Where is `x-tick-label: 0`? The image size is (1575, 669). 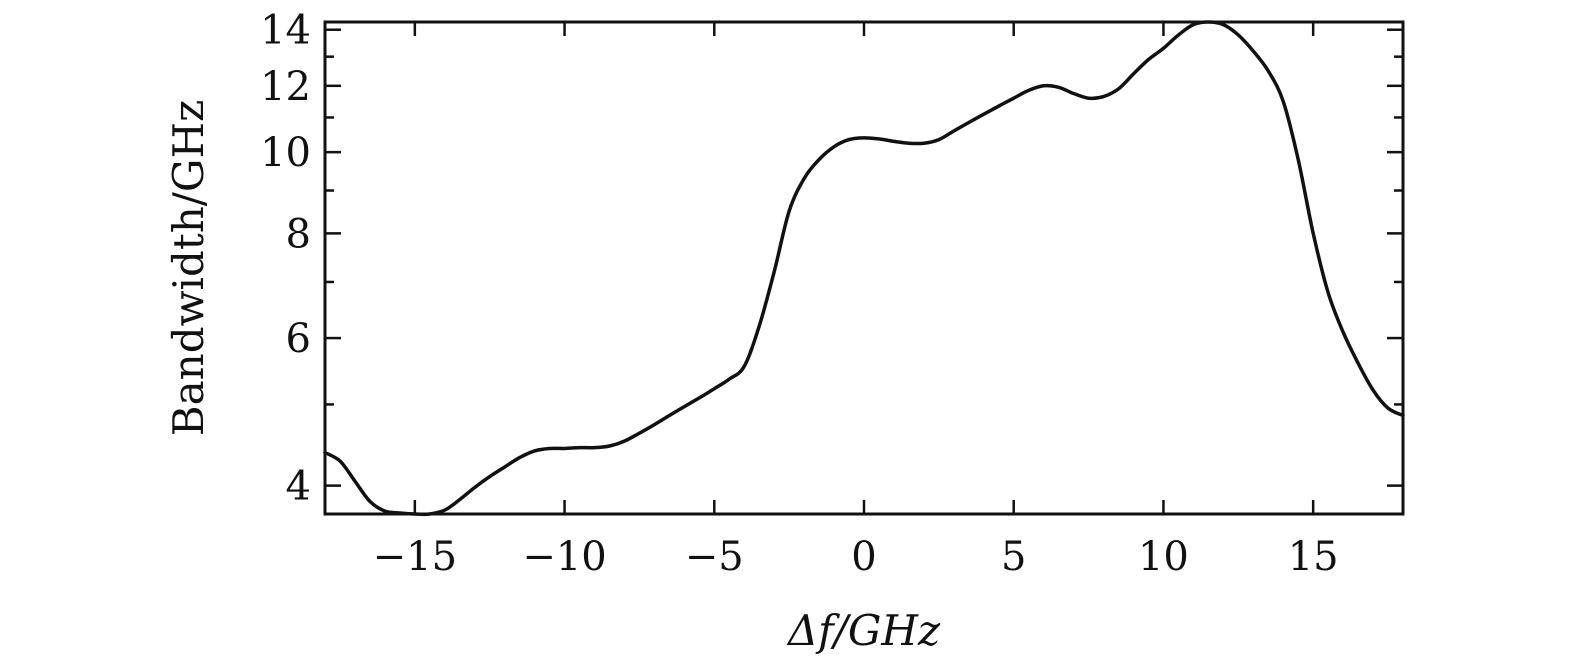
x-tick-label: 0 is located at coordinates (863, 557).